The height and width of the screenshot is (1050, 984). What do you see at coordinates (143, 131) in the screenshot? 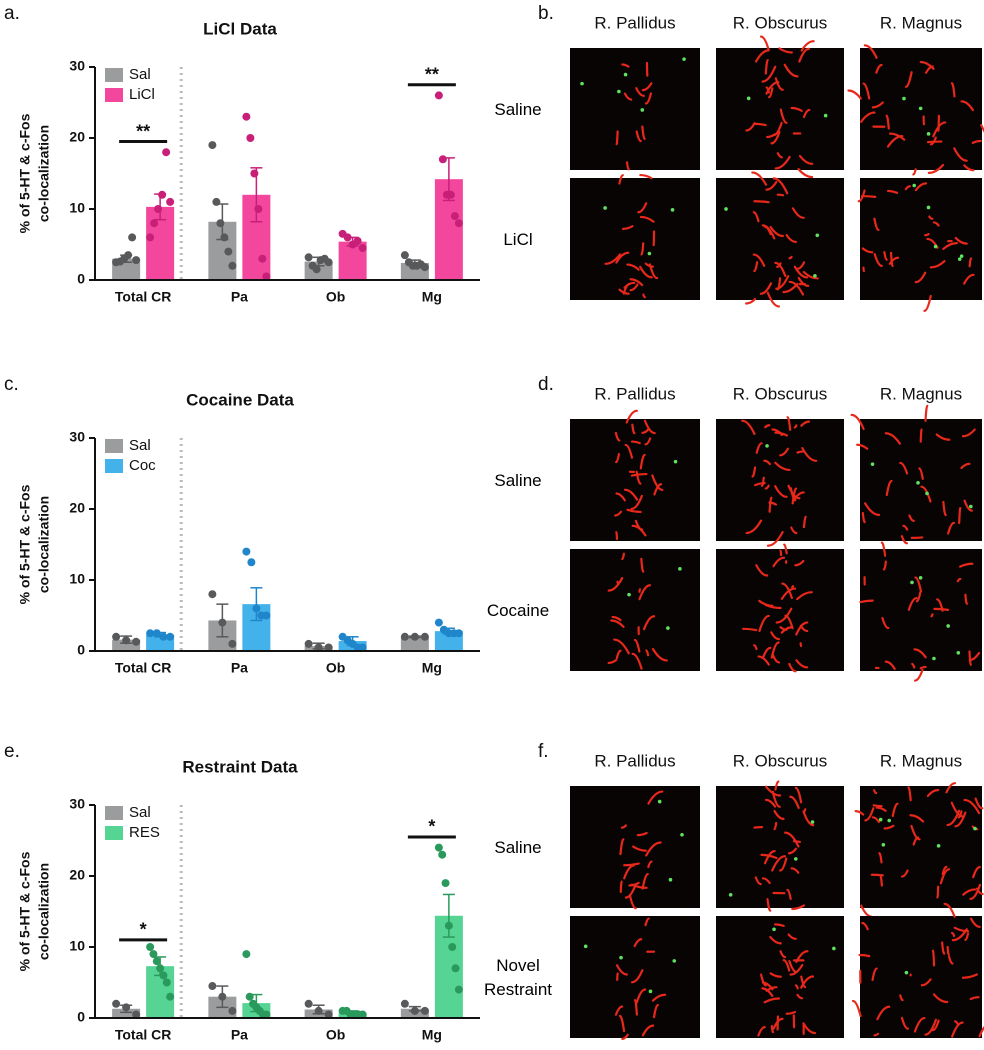
I see `significance-label: **` at bounding box center [143, 131].